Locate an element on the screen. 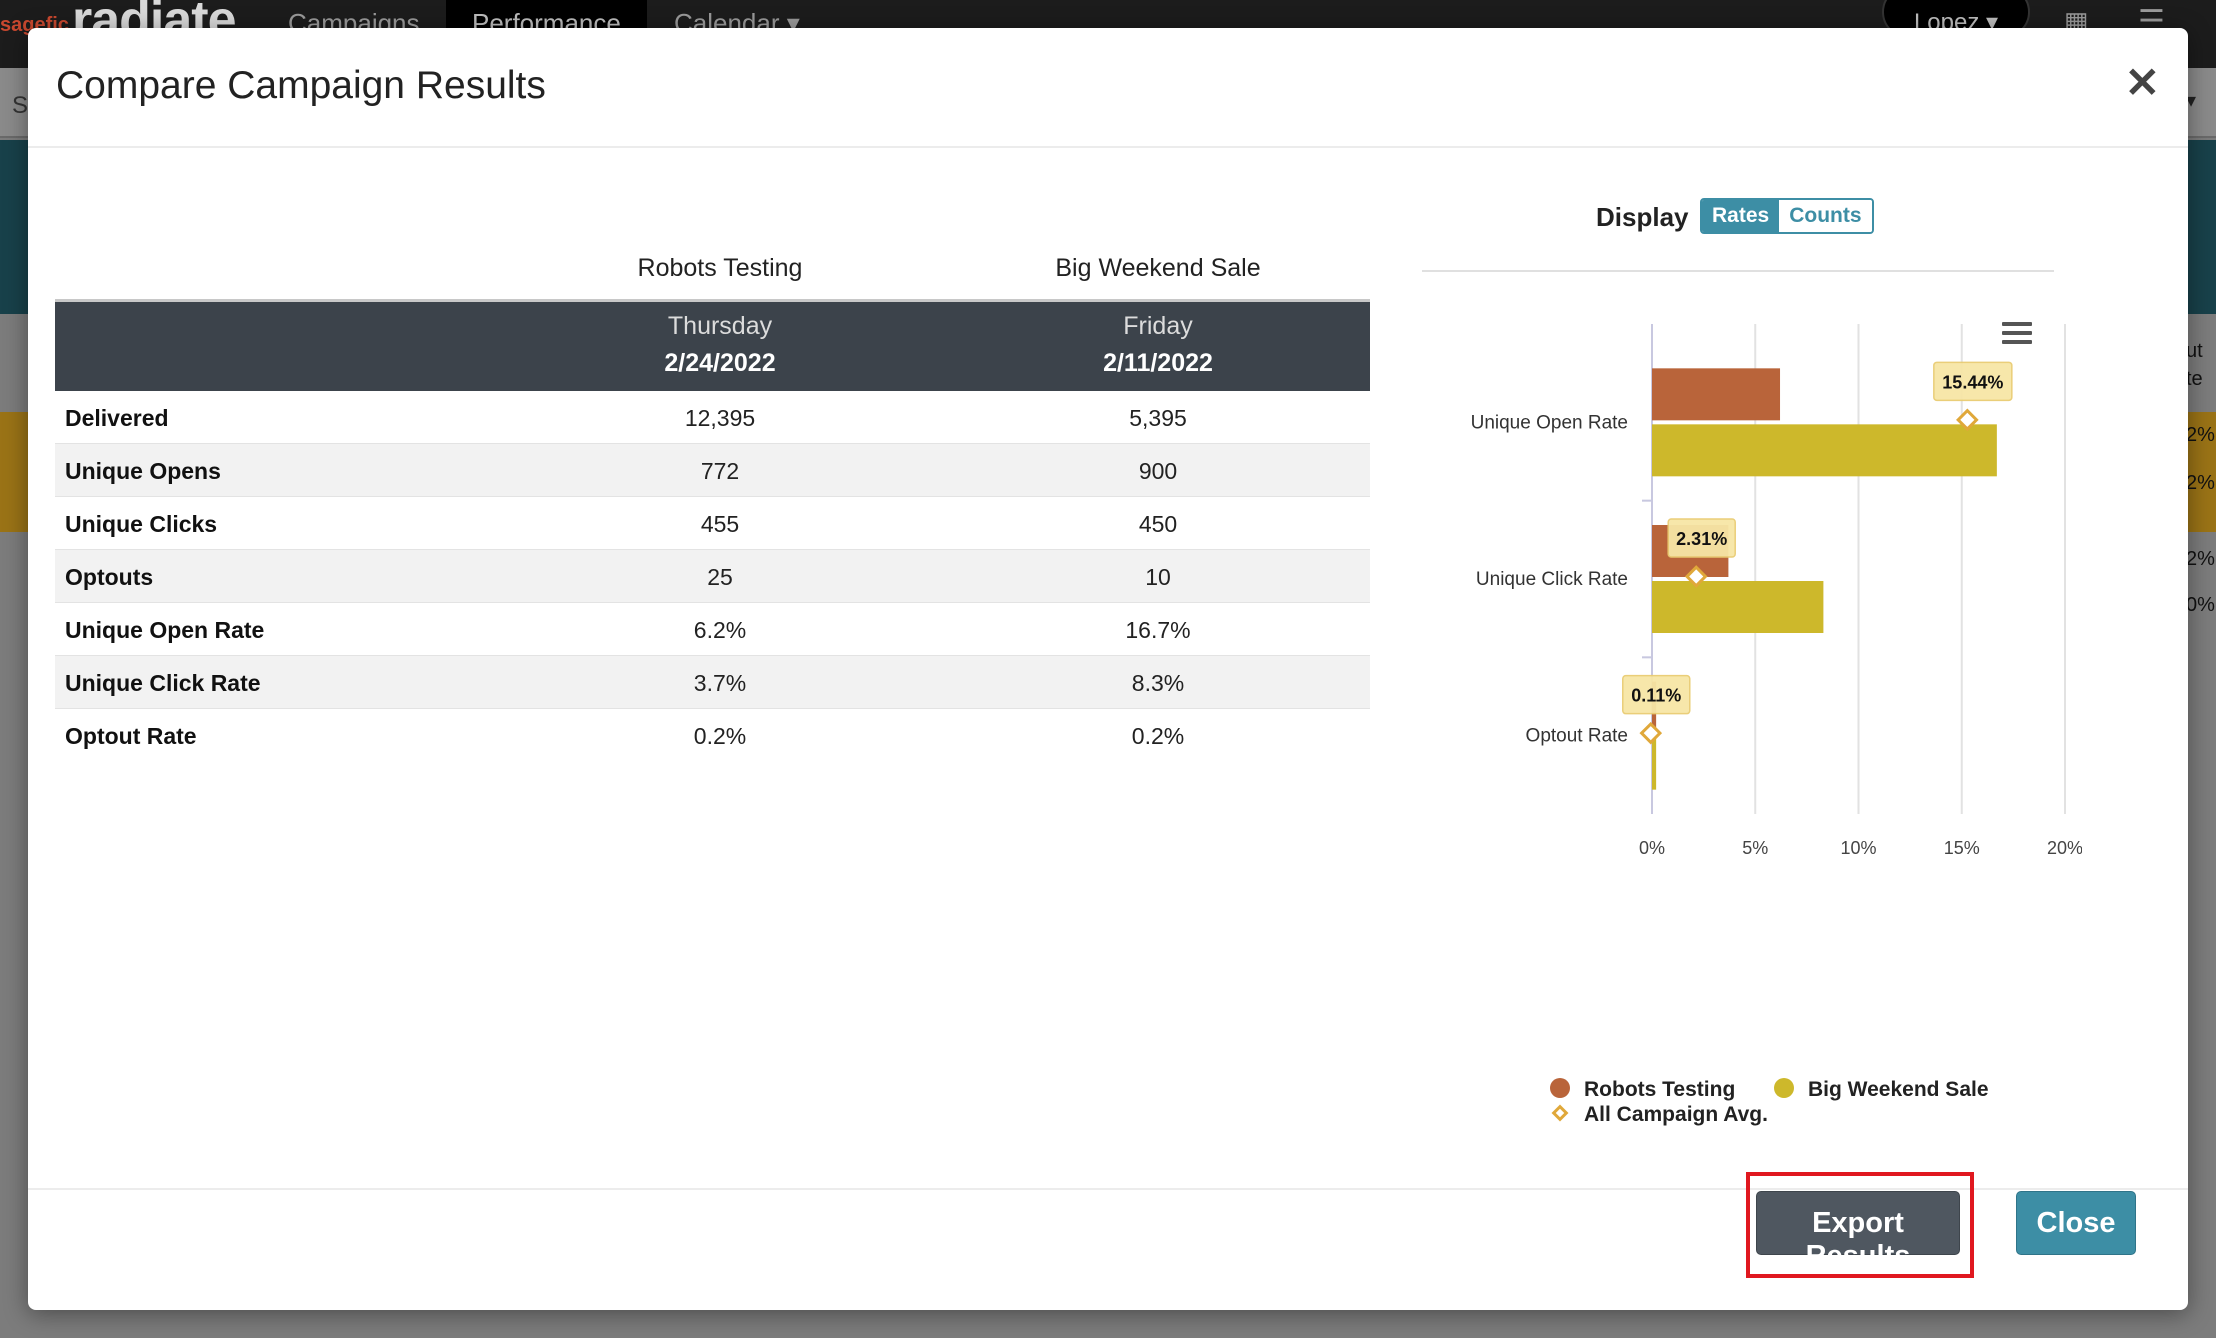 The width and height of the screenshot is (2216, 1338). close-button: Close is located at coordinates (2076, 1223).